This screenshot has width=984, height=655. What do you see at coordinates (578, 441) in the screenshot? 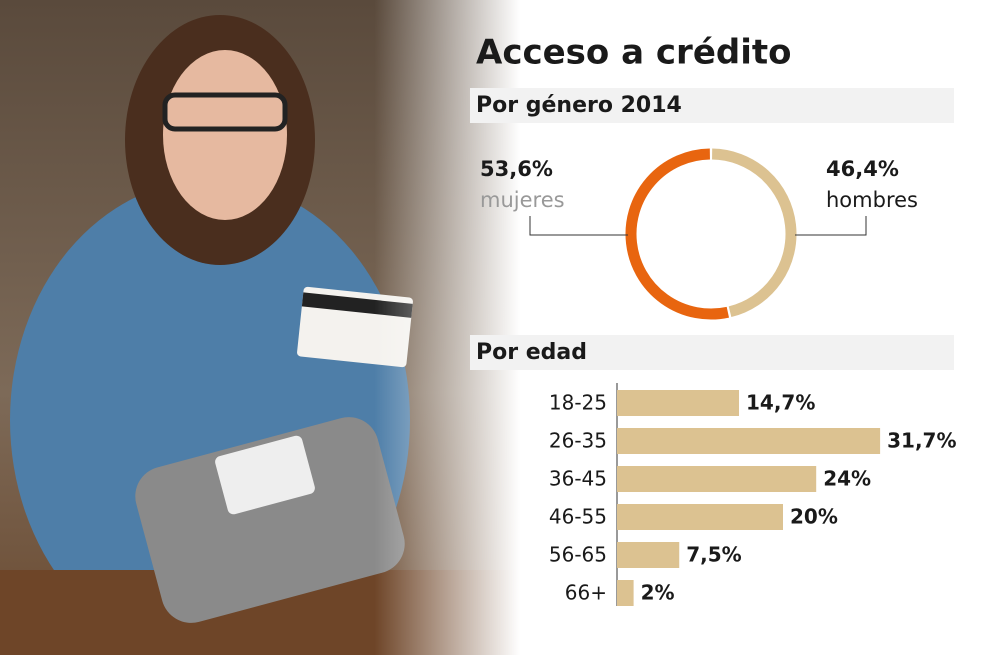
I see `category-label: 26-35` at bounding box center [578, 441].